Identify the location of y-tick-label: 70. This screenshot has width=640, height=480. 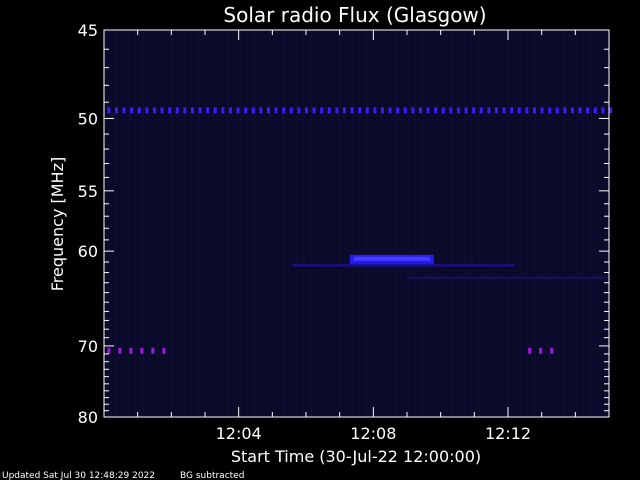
(88, 346).